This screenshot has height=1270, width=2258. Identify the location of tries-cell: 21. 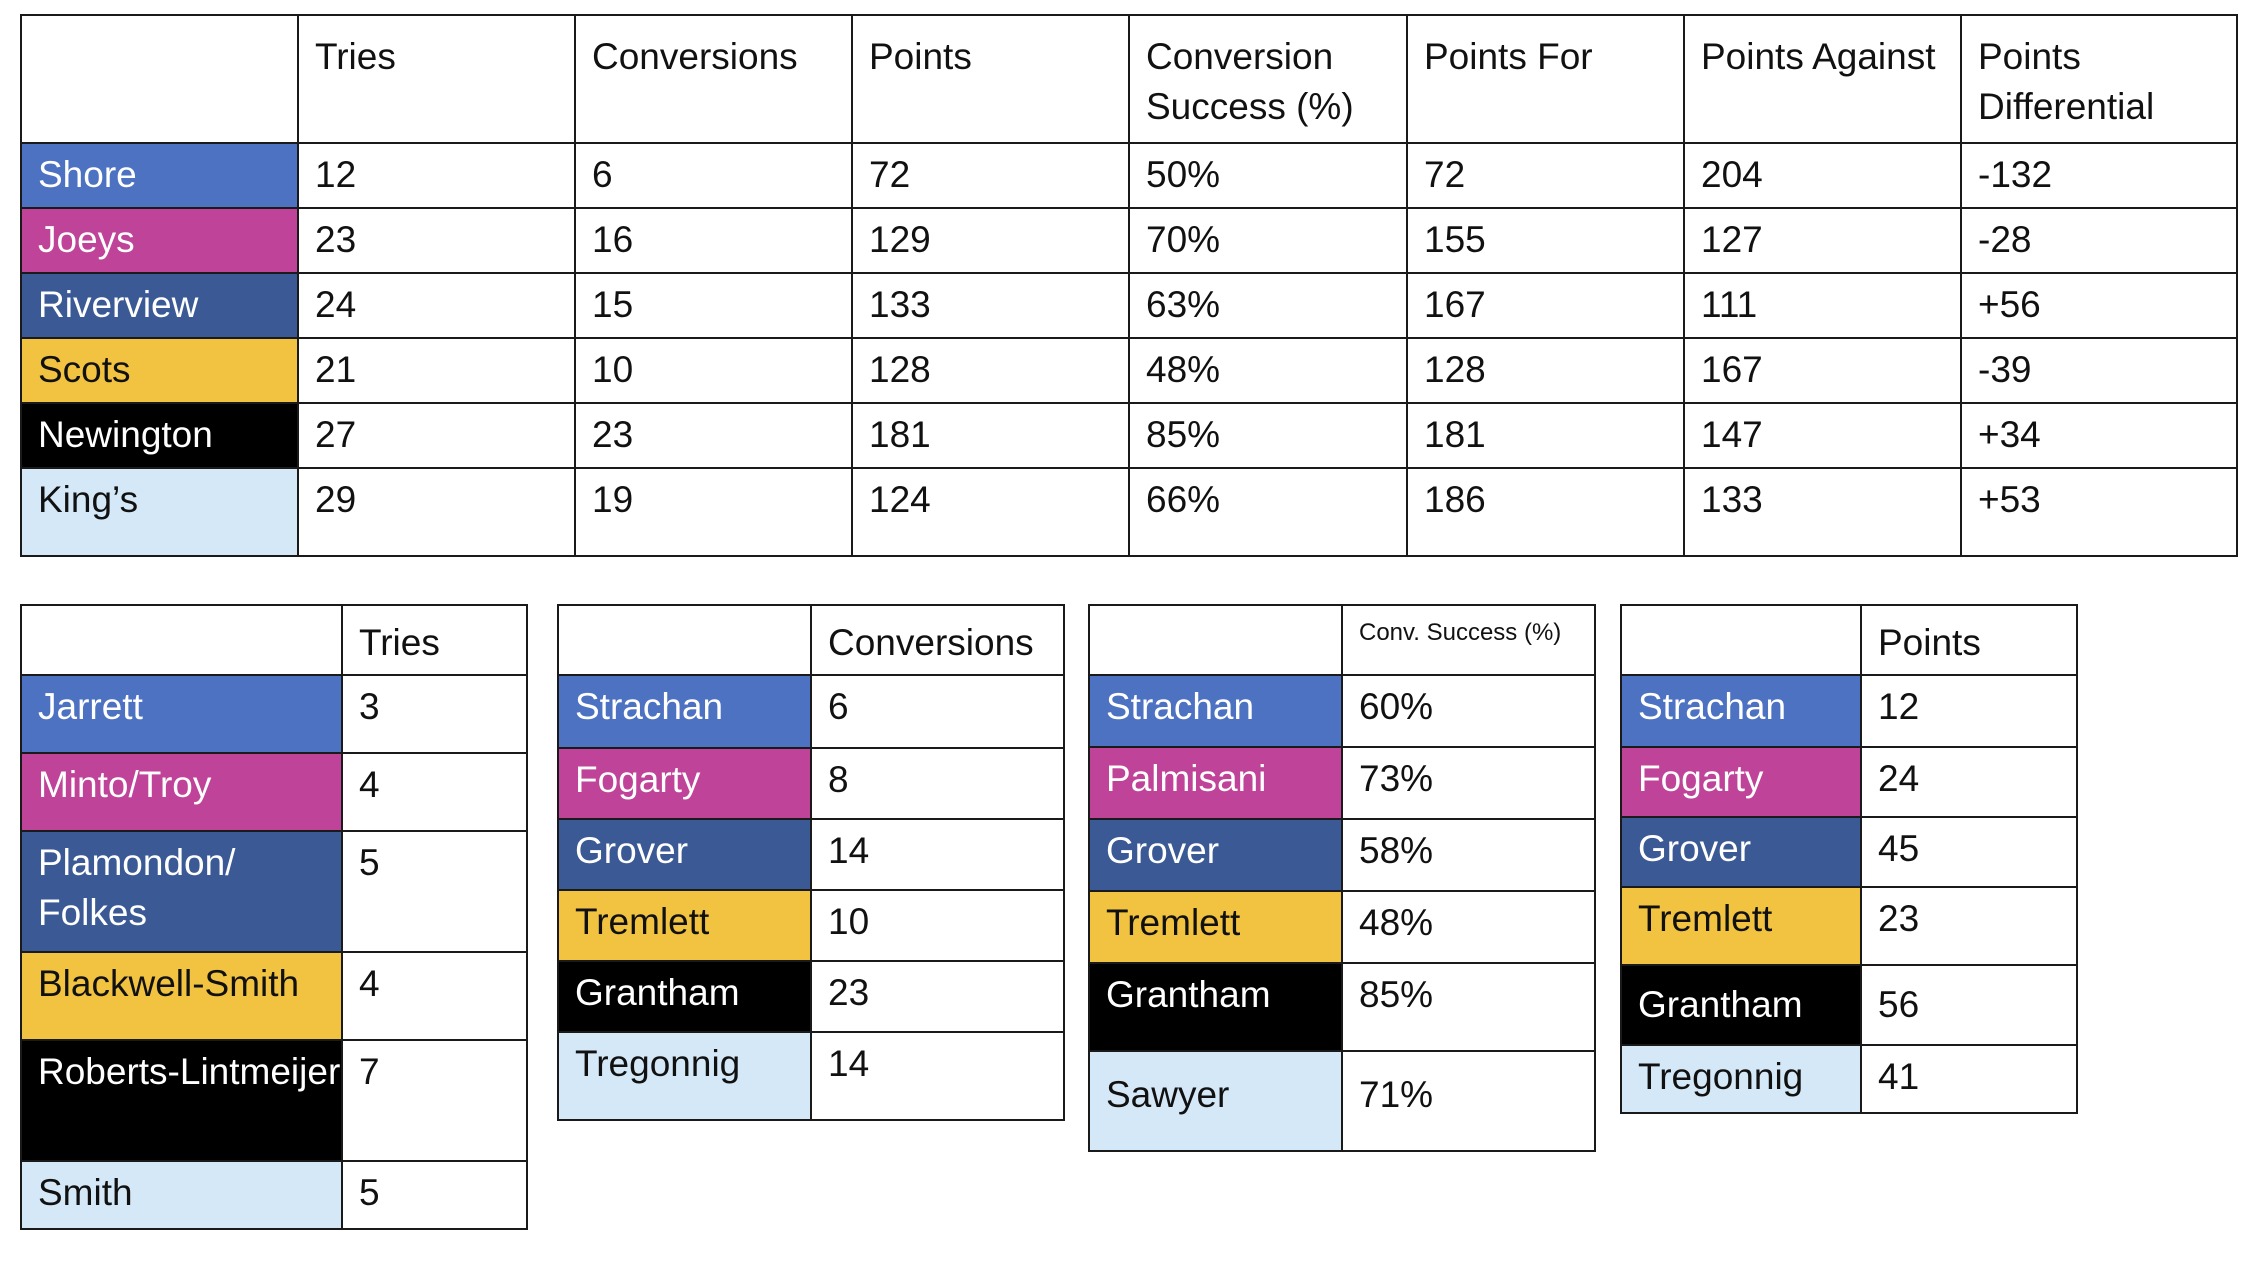
(436, 370).